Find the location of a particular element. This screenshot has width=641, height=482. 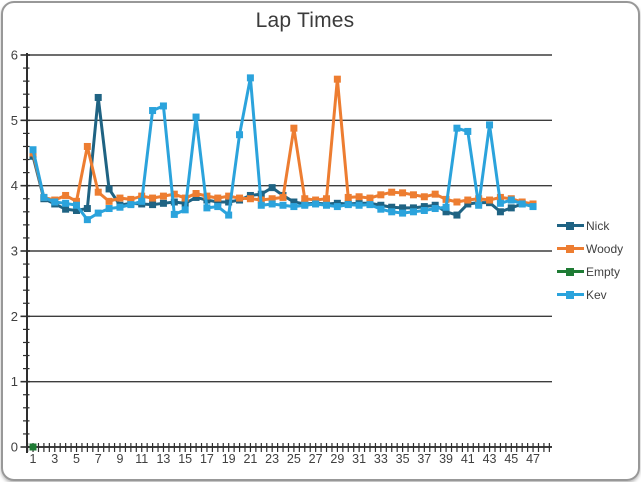

legend-label-empty: Empty is located at coordinates (603, 271).